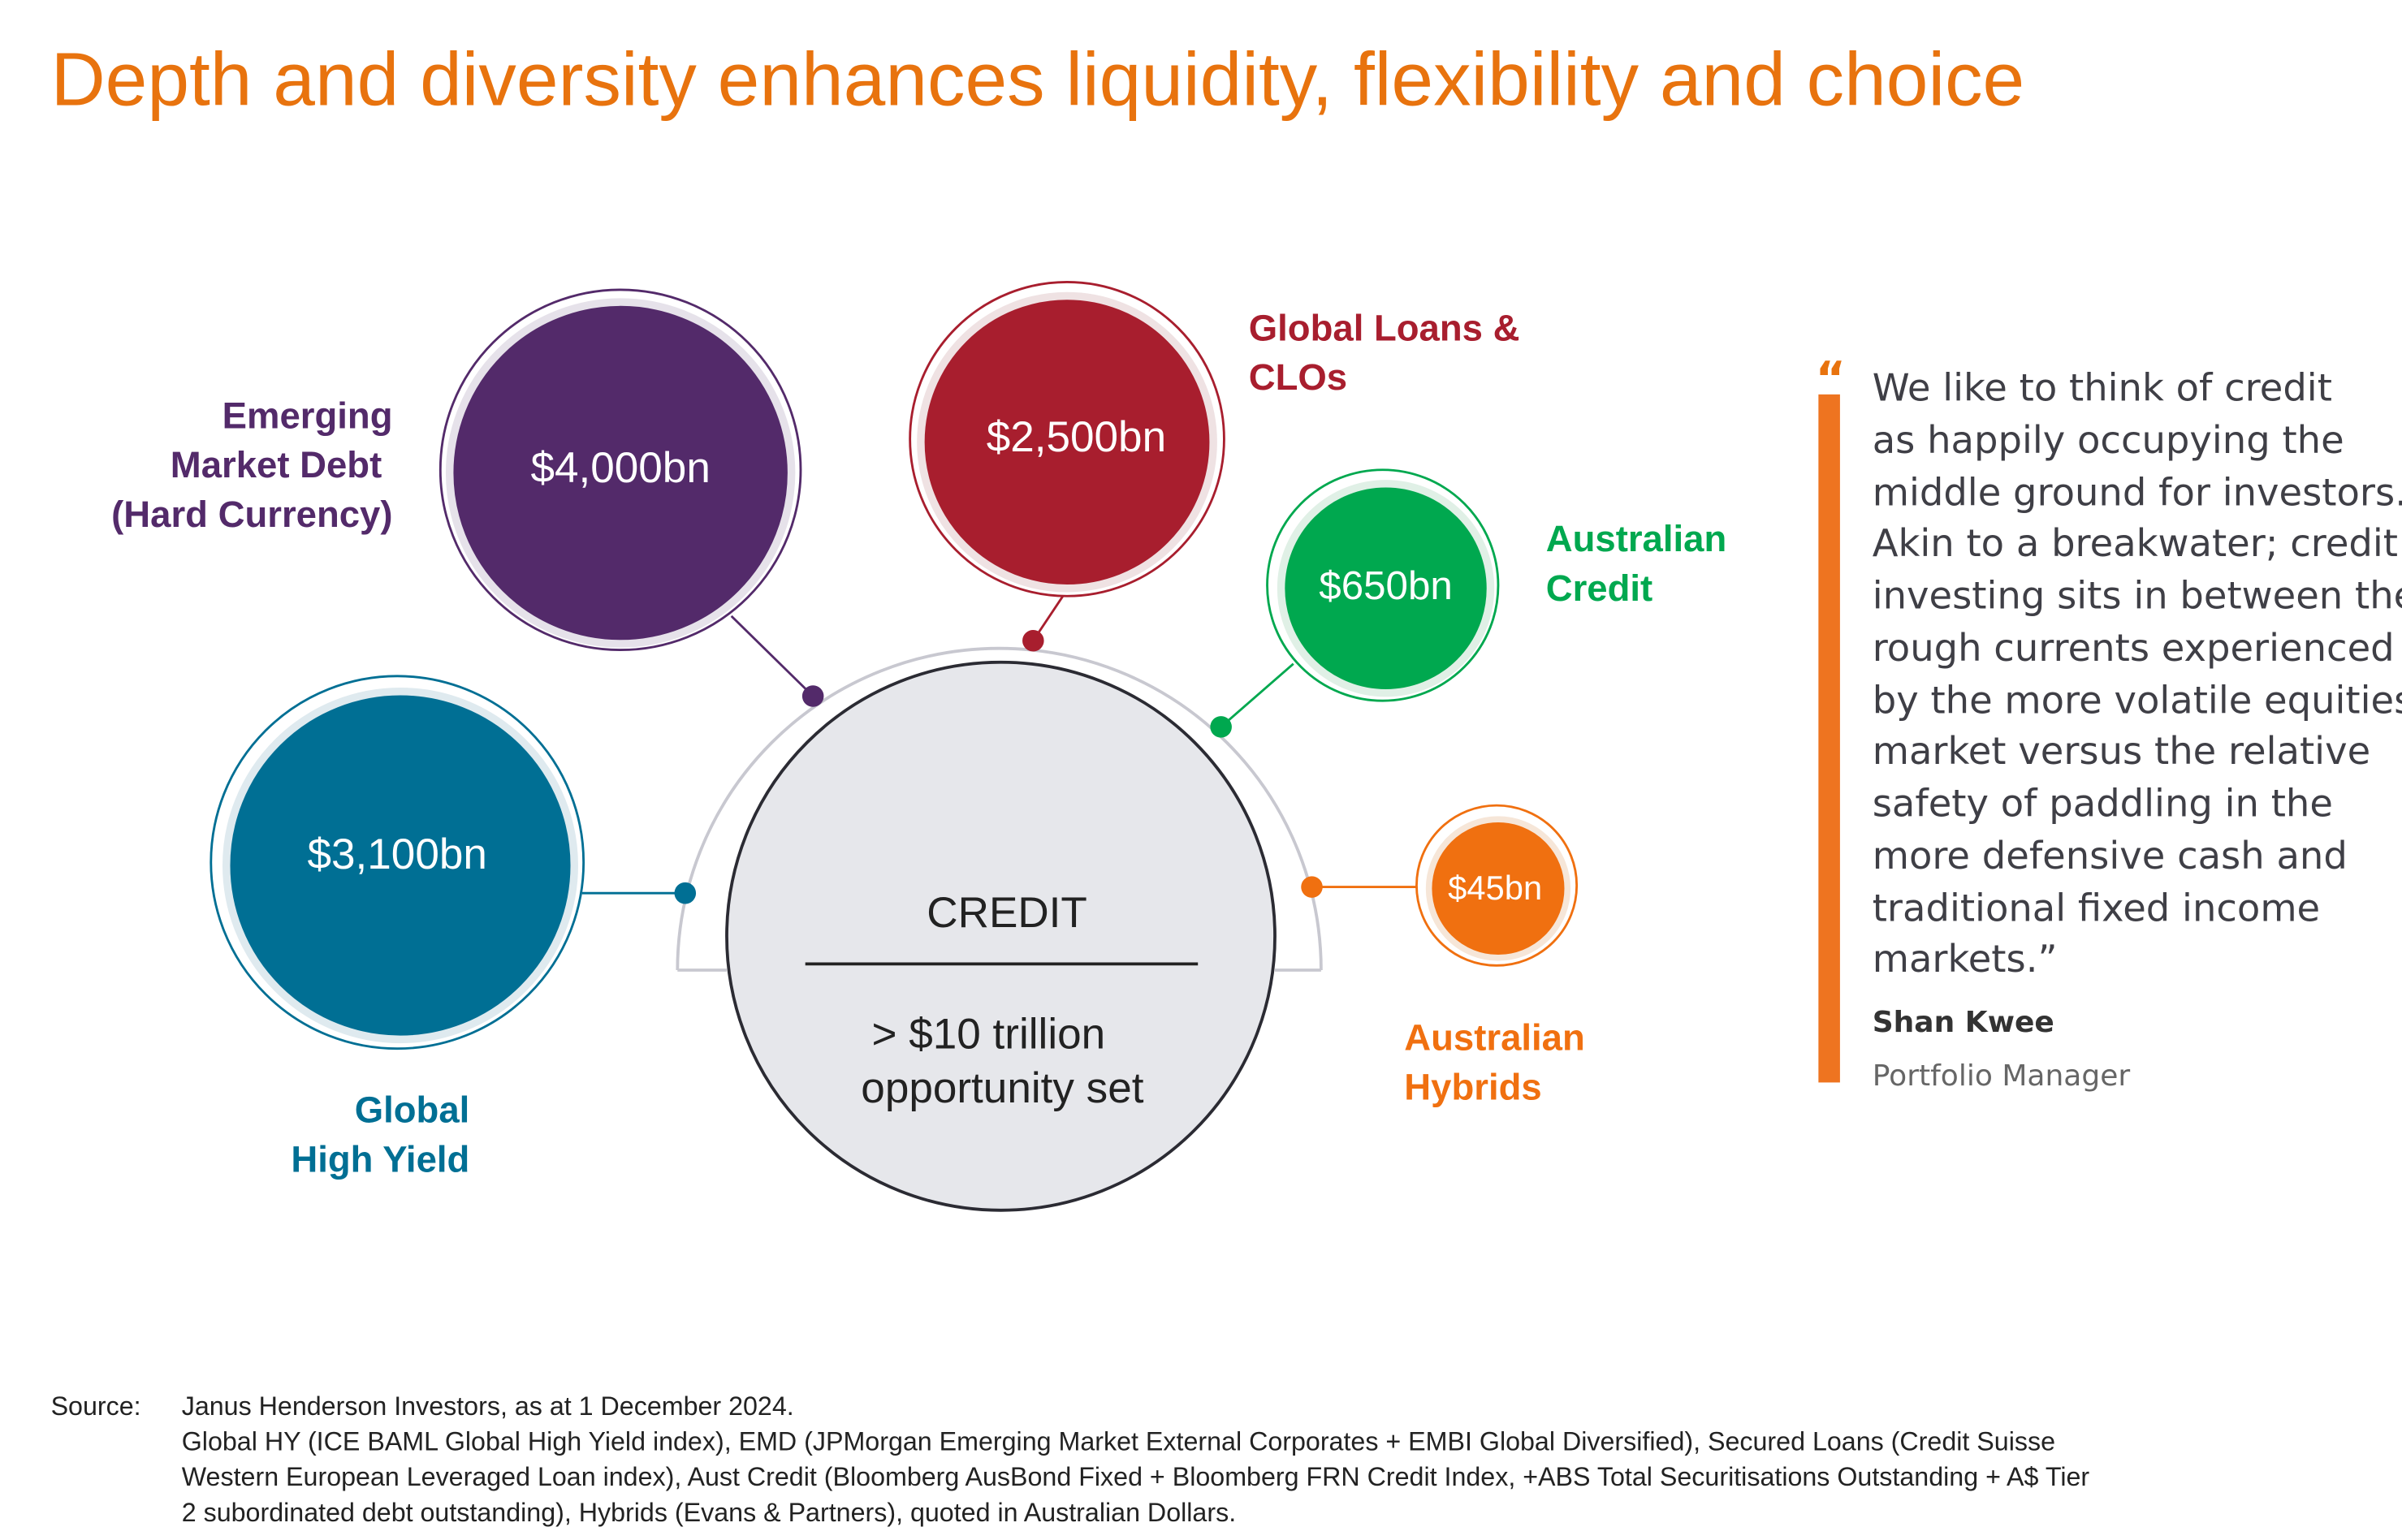  I want to click on bubble-aus-credit: $650bn Australian Credit, so click(1468, 603).